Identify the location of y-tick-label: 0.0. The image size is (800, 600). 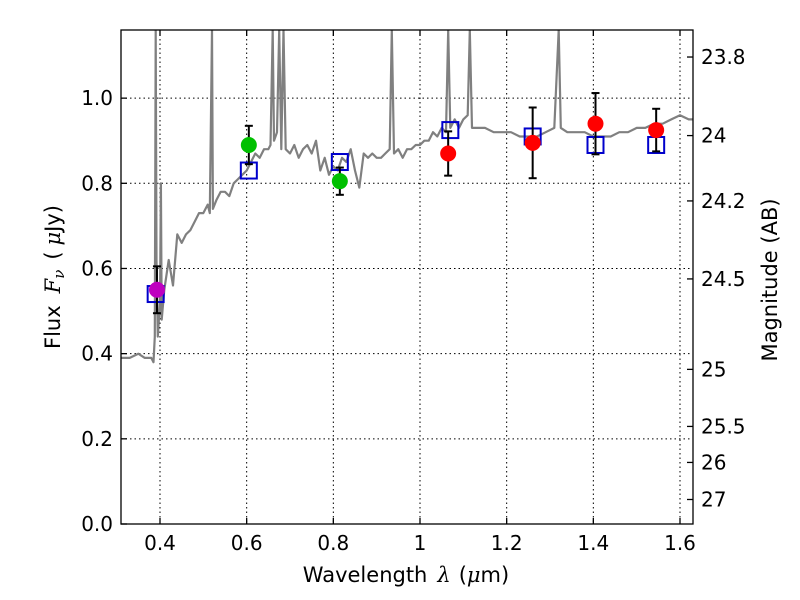
(97, 524).